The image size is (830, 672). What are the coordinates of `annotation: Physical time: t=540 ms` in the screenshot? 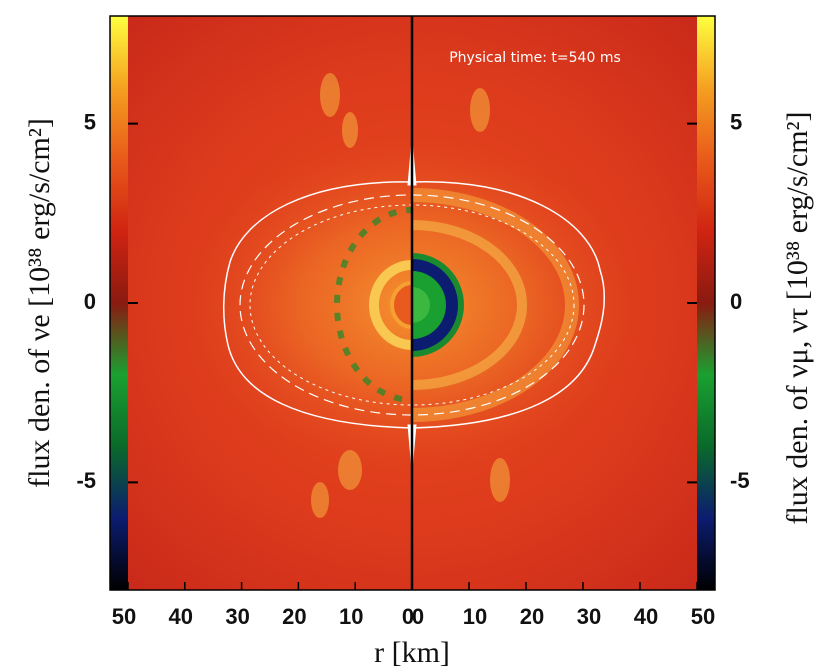 It's located at (535, 58).